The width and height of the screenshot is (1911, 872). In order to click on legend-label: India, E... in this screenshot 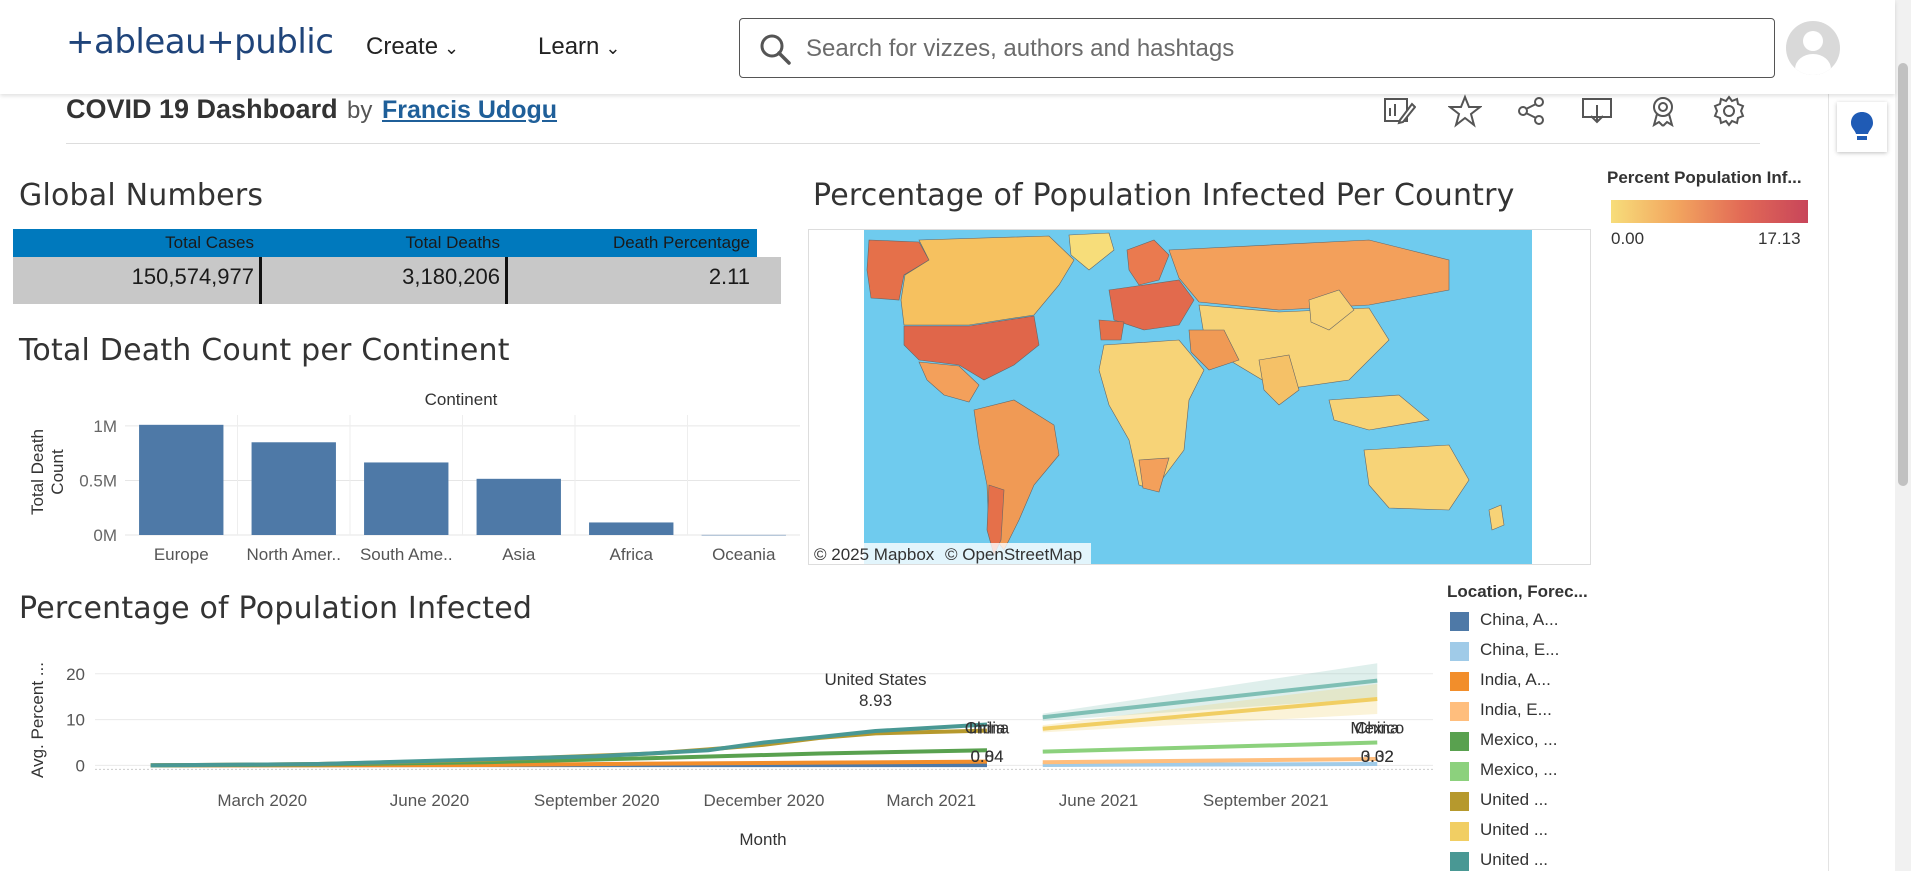, I will do `click(1516, 710)`.